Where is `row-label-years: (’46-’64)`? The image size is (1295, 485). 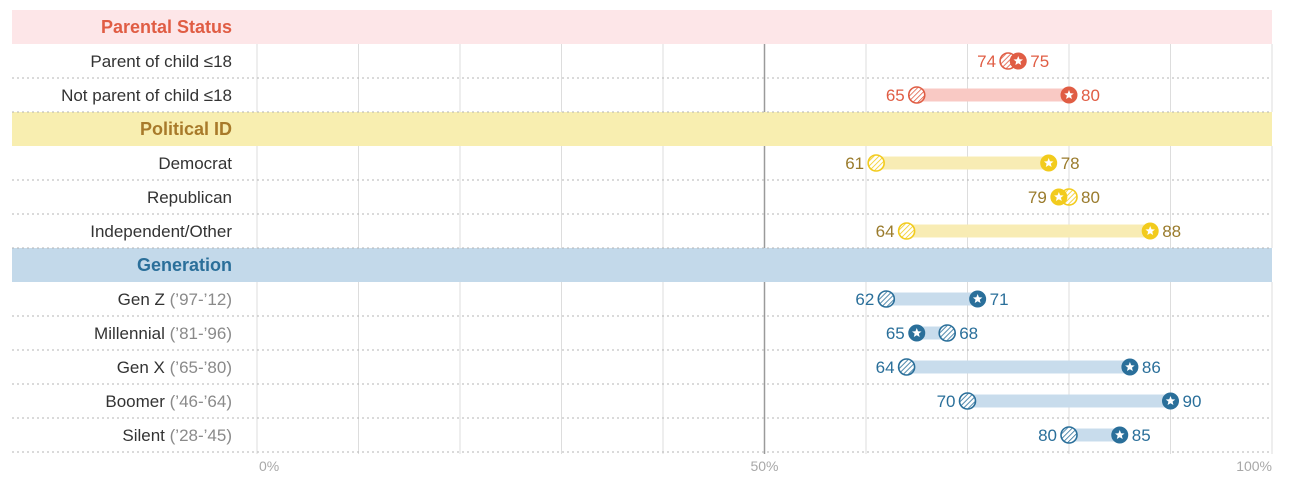 row-label-years: (’46-’64) is located at coordinates (198, 401).